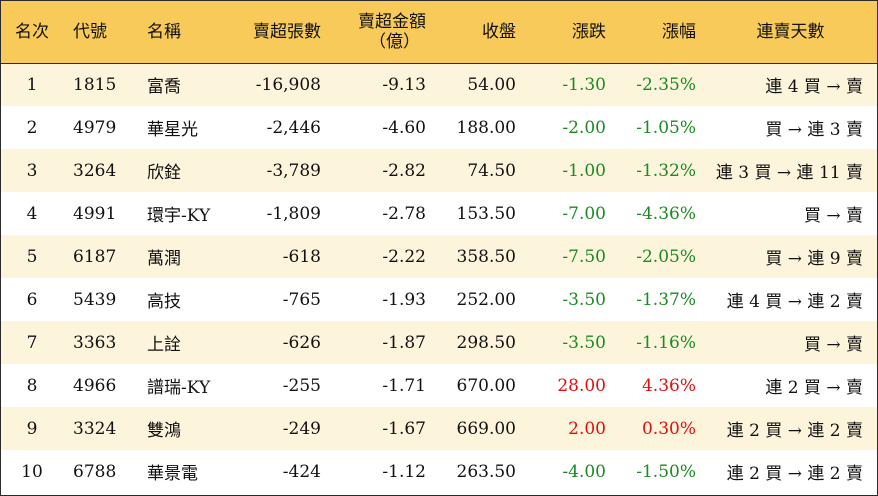  Describe the element at coordinates (668, 428) in the screenshot. I see `cell-change-pct: 0.30%` at that location.